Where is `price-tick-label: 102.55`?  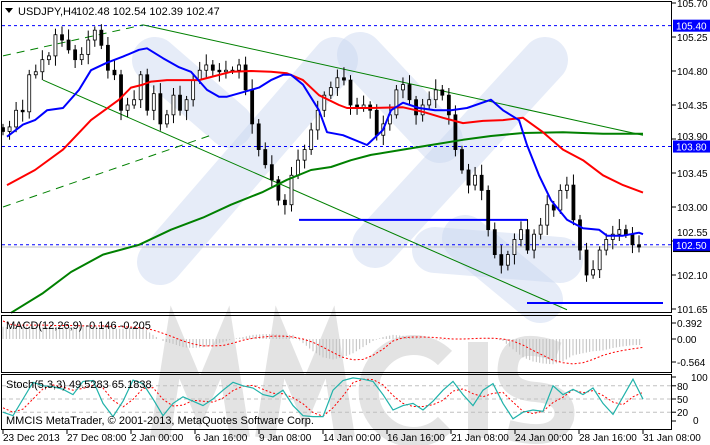 price-tick-label: 102.55 is located at coordinates (692, 233).